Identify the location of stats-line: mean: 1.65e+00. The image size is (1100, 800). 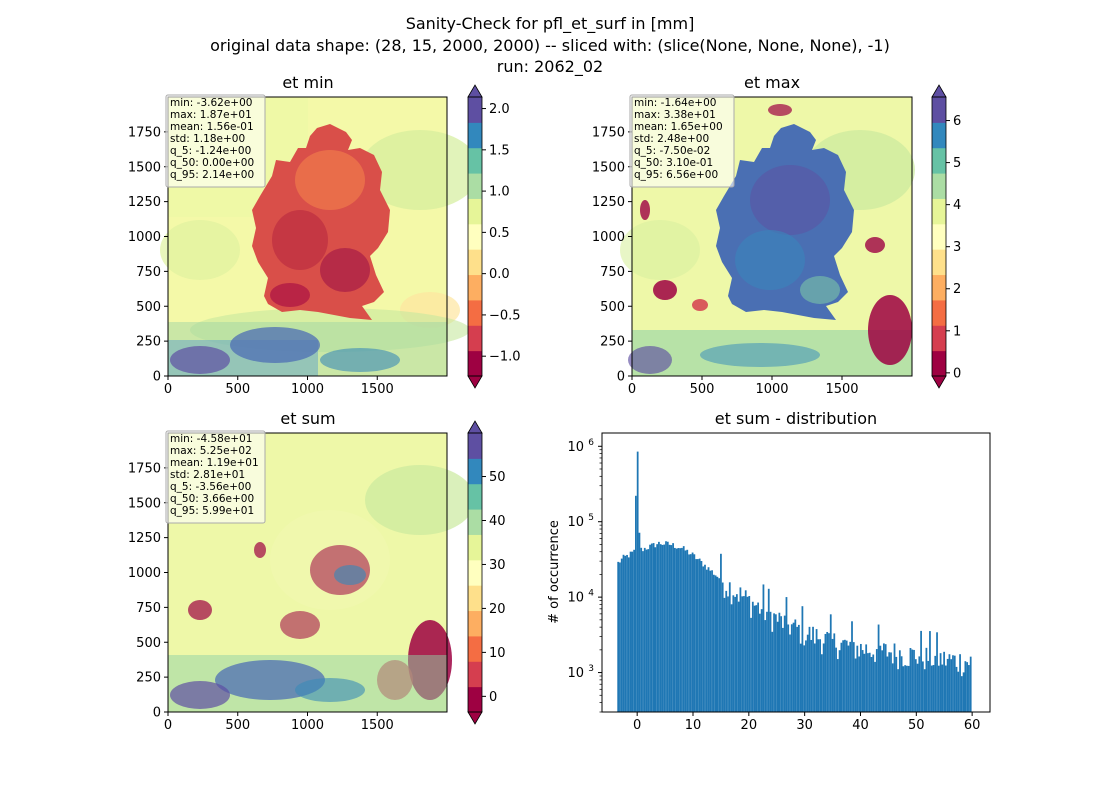
(678, 127).